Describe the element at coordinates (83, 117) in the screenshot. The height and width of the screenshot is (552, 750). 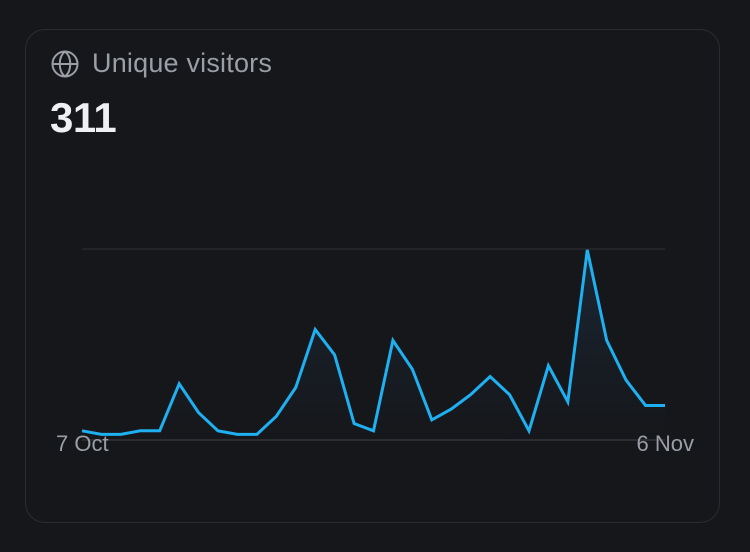
I see `visitor-count: 311` at that location.